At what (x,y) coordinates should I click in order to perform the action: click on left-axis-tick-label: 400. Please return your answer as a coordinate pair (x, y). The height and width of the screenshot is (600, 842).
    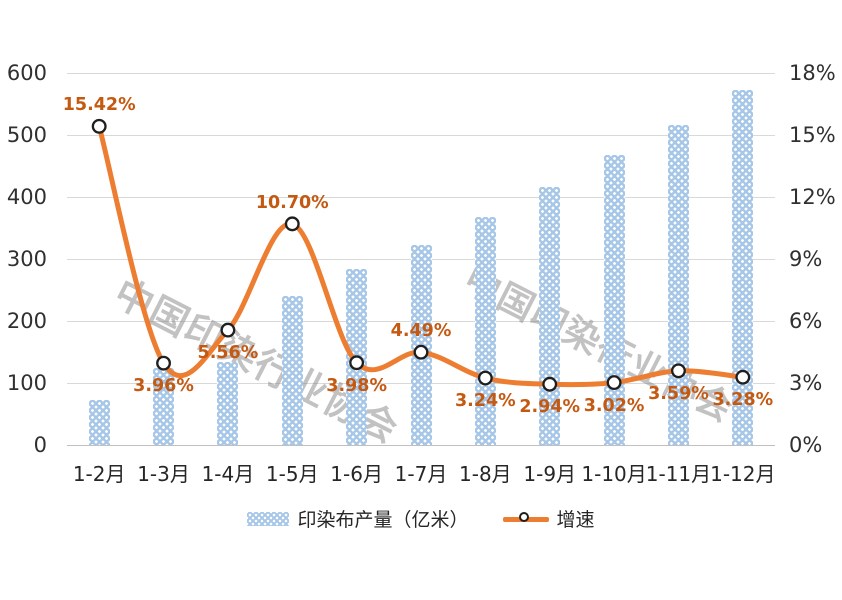
    Looking at the image, I should click on (26, 197).